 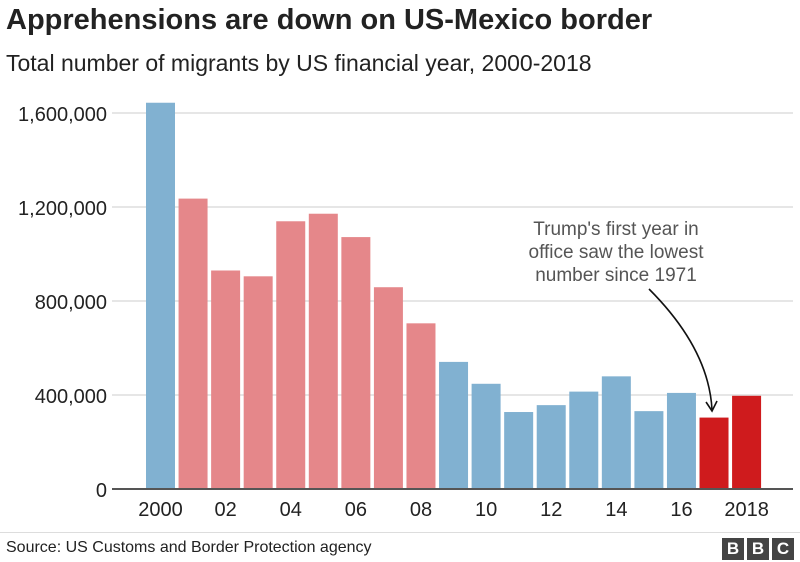 I want to click on x-tick-label: 2000, so click(x=160, y=510).